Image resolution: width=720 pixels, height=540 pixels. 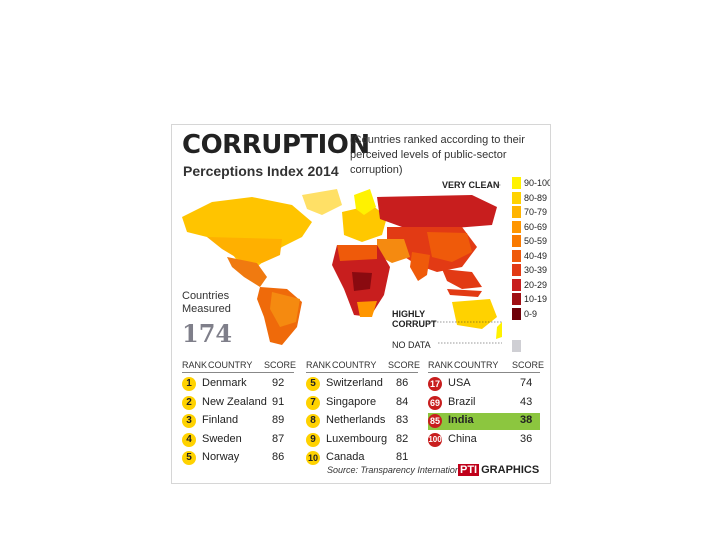 I want to click on rank-badge: 85, so click(x=435, y=421).